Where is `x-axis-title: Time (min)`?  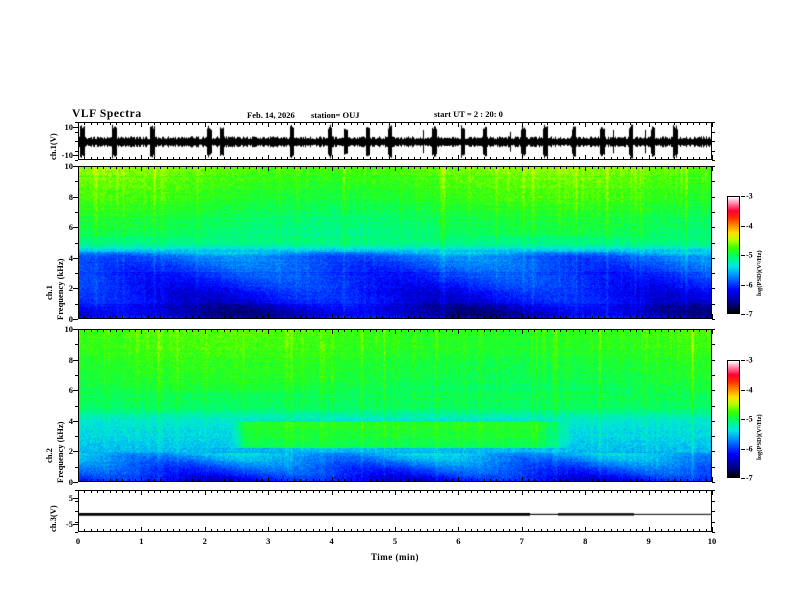 x-axis-title: Time (min) is located at coordinates (395, 557).